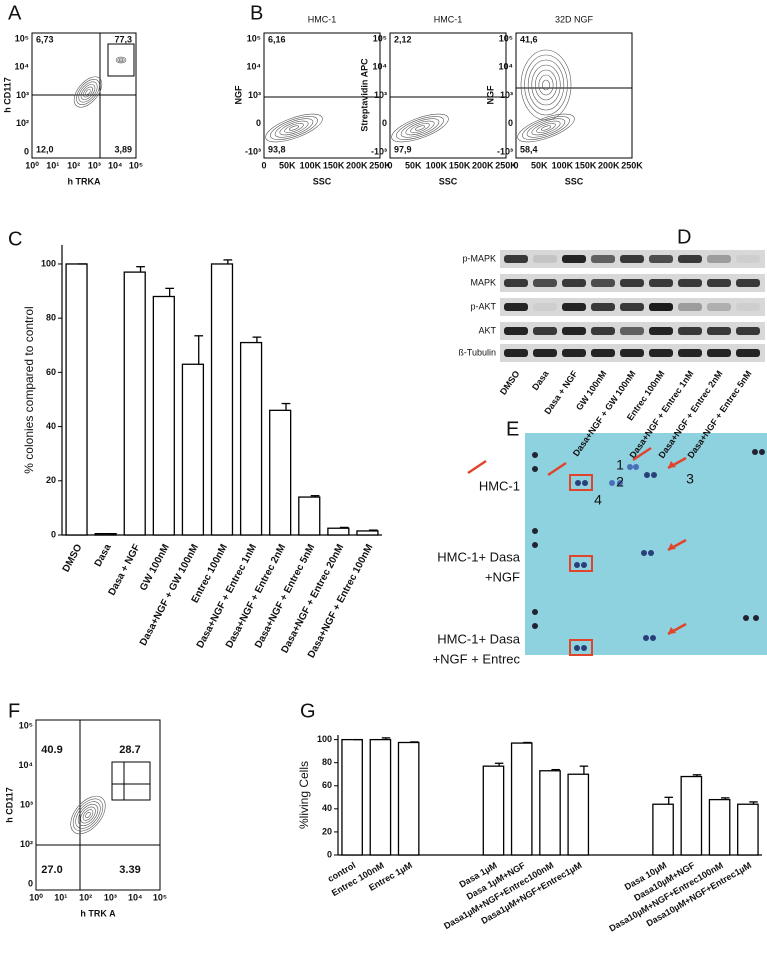  I want to click on quadrant-value: 6,16, so click(277, 39).